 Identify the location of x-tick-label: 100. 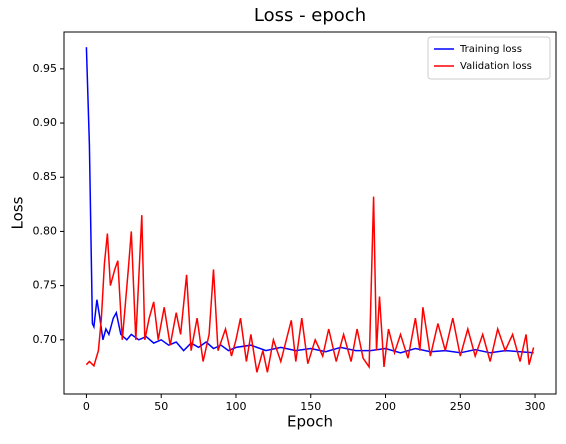
(235, 406).